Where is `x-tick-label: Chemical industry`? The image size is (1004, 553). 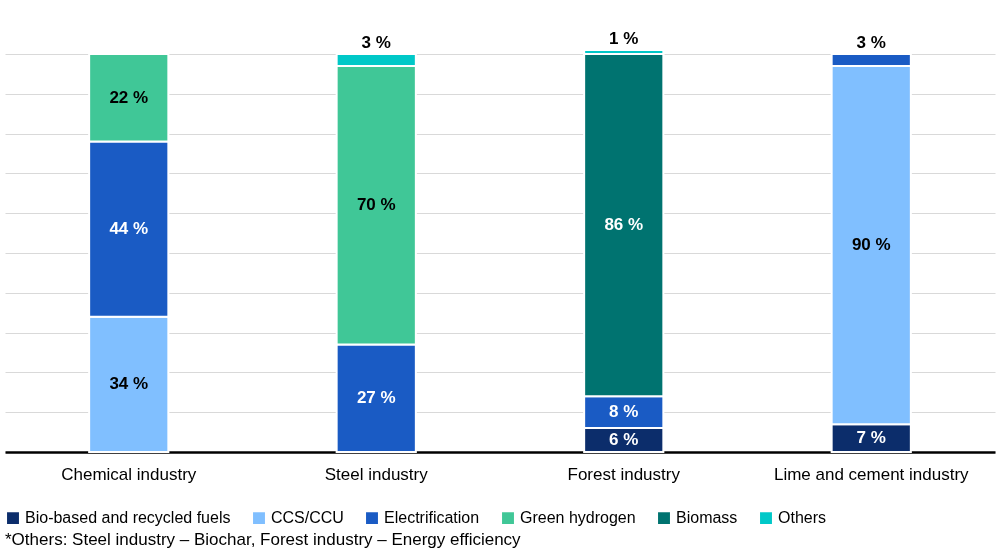
x-tick-label: Chemical industry is located at coordinates (129, 474).